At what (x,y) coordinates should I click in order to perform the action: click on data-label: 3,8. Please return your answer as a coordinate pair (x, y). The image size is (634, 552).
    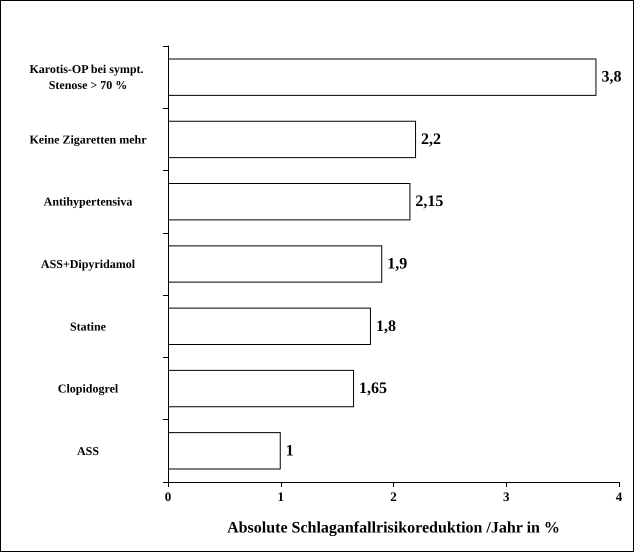
    Looking at the image, I should click on (611, 77).